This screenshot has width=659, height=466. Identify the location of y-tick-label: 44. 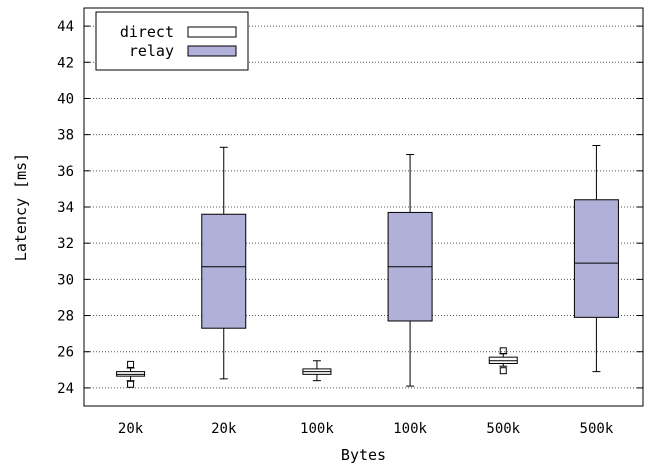
(65, 27).